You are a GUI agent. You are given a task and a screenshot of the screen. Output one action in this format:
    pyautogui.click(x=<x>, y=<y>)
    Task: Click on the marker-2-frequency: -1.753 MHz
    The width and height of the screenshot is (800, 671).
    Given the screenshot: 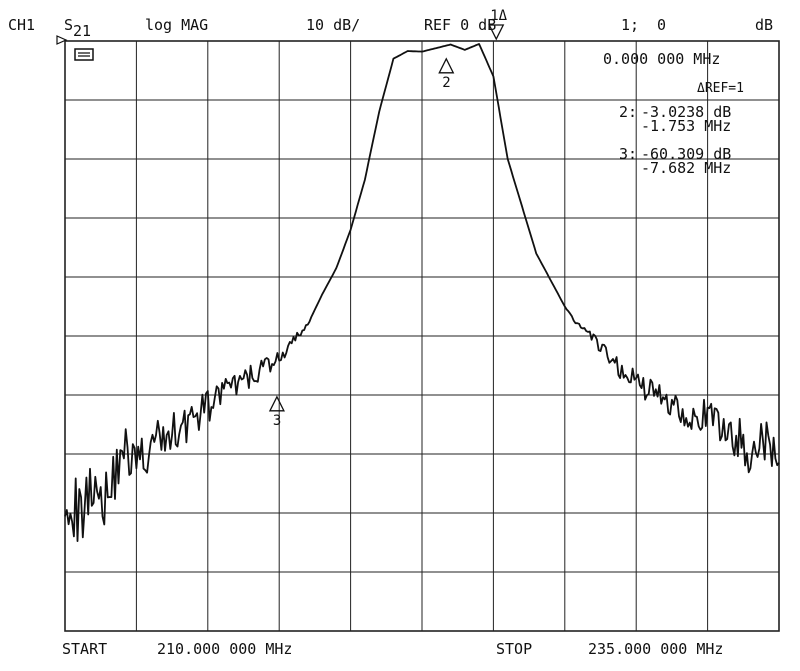 What is the action you would take?
    pyautogui.click(x=686, y=126)
    